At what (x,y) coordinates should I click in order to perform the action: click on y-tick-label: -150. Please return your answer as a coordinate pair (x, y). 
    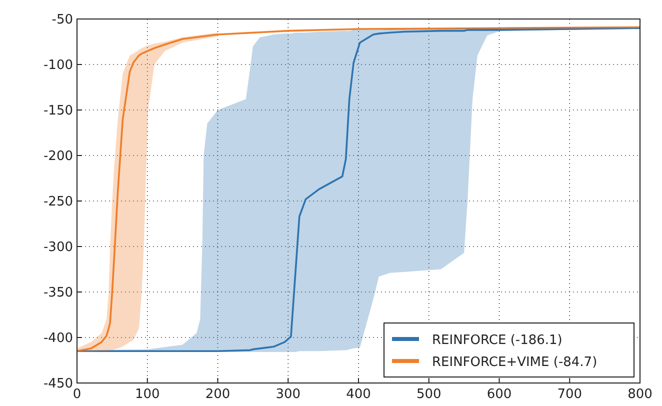
    Looking at the image, I should click on (58, 111).